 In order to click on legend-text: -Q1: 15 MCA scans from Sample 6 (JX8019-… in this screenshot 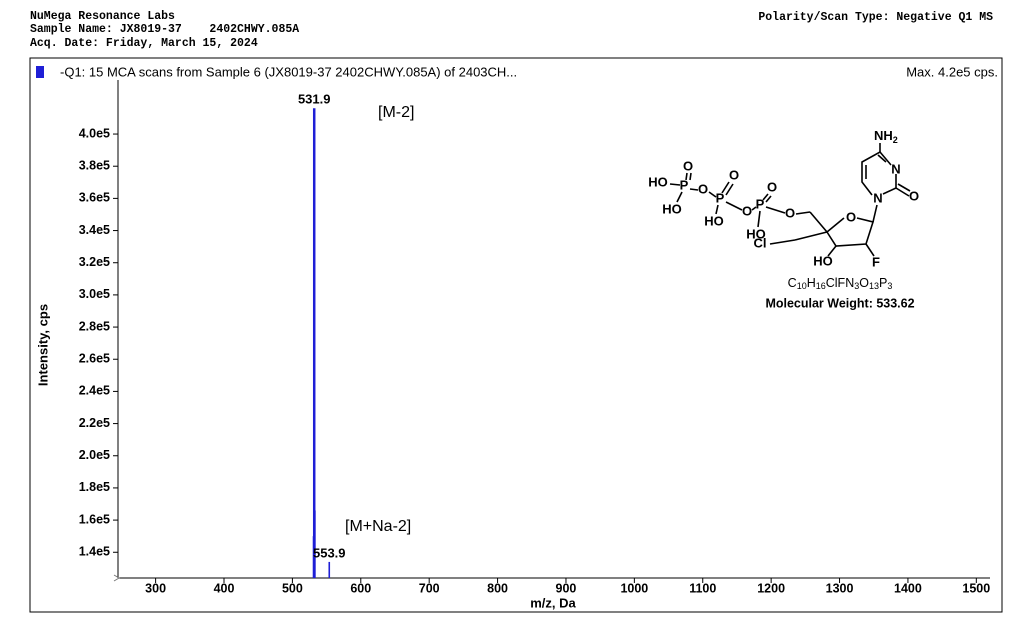, I will do `click(288, 71)`.